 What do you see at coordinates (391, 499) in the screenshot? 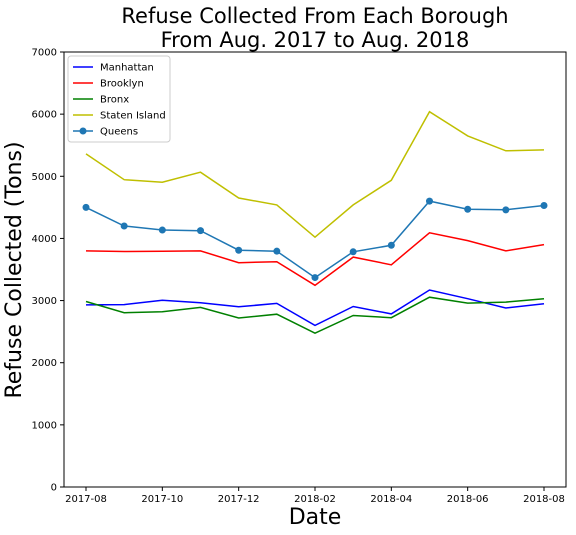
I see `x-tick-label: 2018-04` at bounding box center [391, 499].